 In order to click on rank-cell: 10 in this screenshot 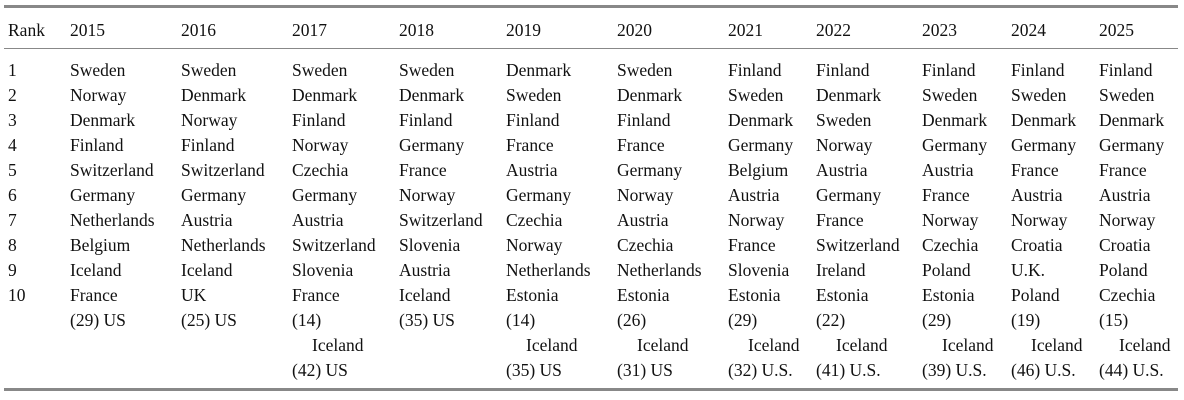, I will do `click(17, 295)`.